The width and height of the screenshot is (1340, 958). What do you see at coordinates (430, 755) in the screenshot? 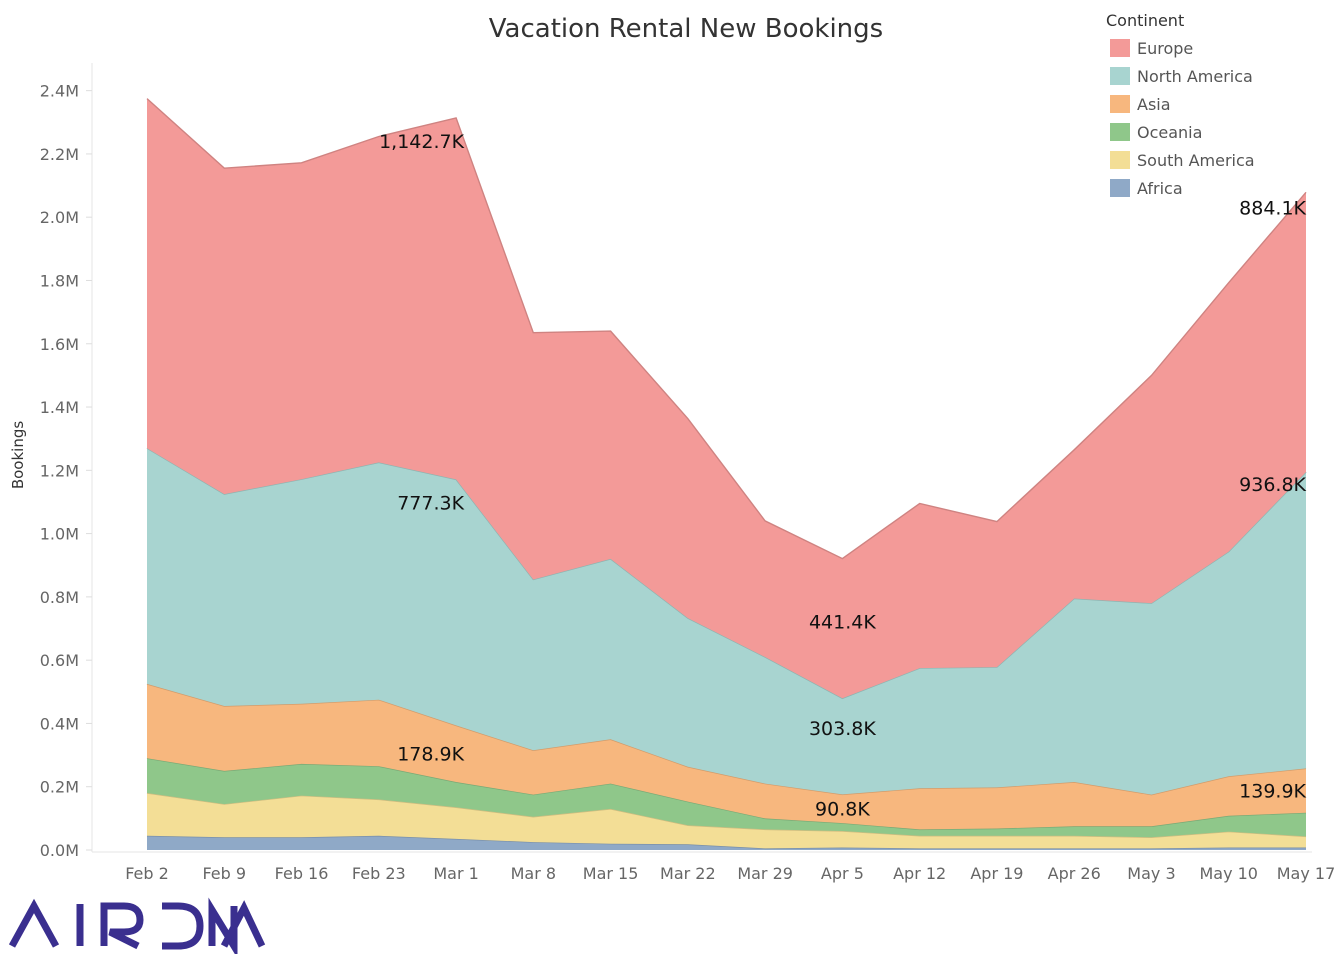
I see `data-label-asia: 178.9K` at bounding box center [430, 755].